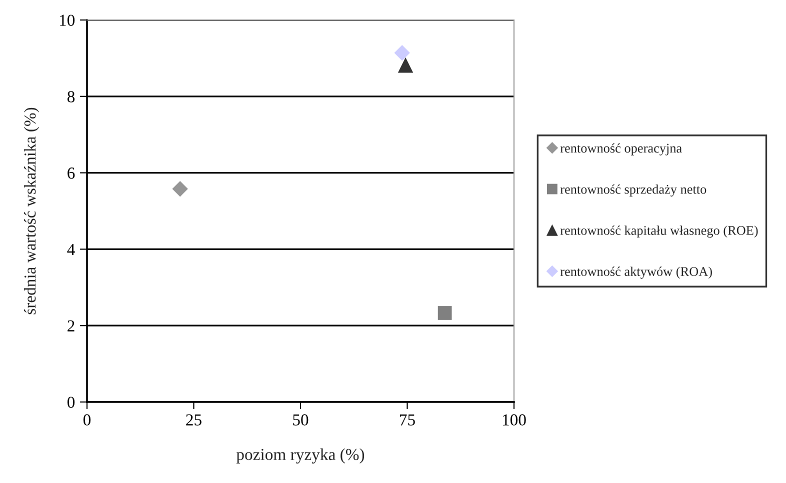 The height and width of the screenshot is (483, 786). What do you see at coordinates (194, 420) in the screenshot?
I see `x-tick-label: 25` at bounding box center [194, 420].